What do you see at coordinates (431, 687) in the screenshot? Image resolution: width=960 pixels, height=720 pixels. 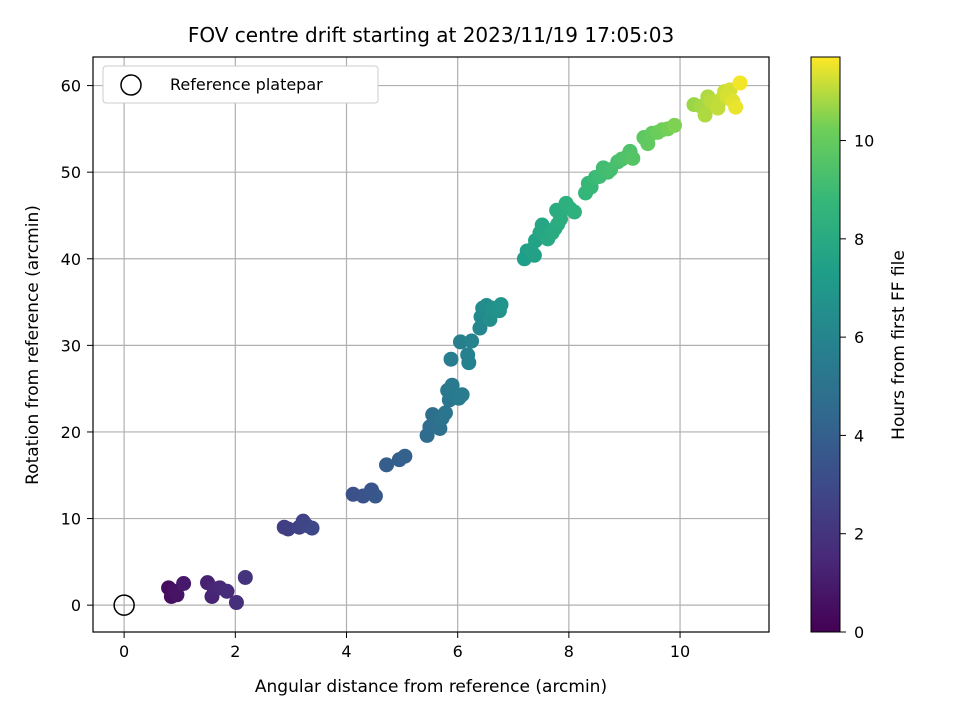 I see `x-axis-label: Angular distance from reference (arcmin)` at bounding box center [431, 687].